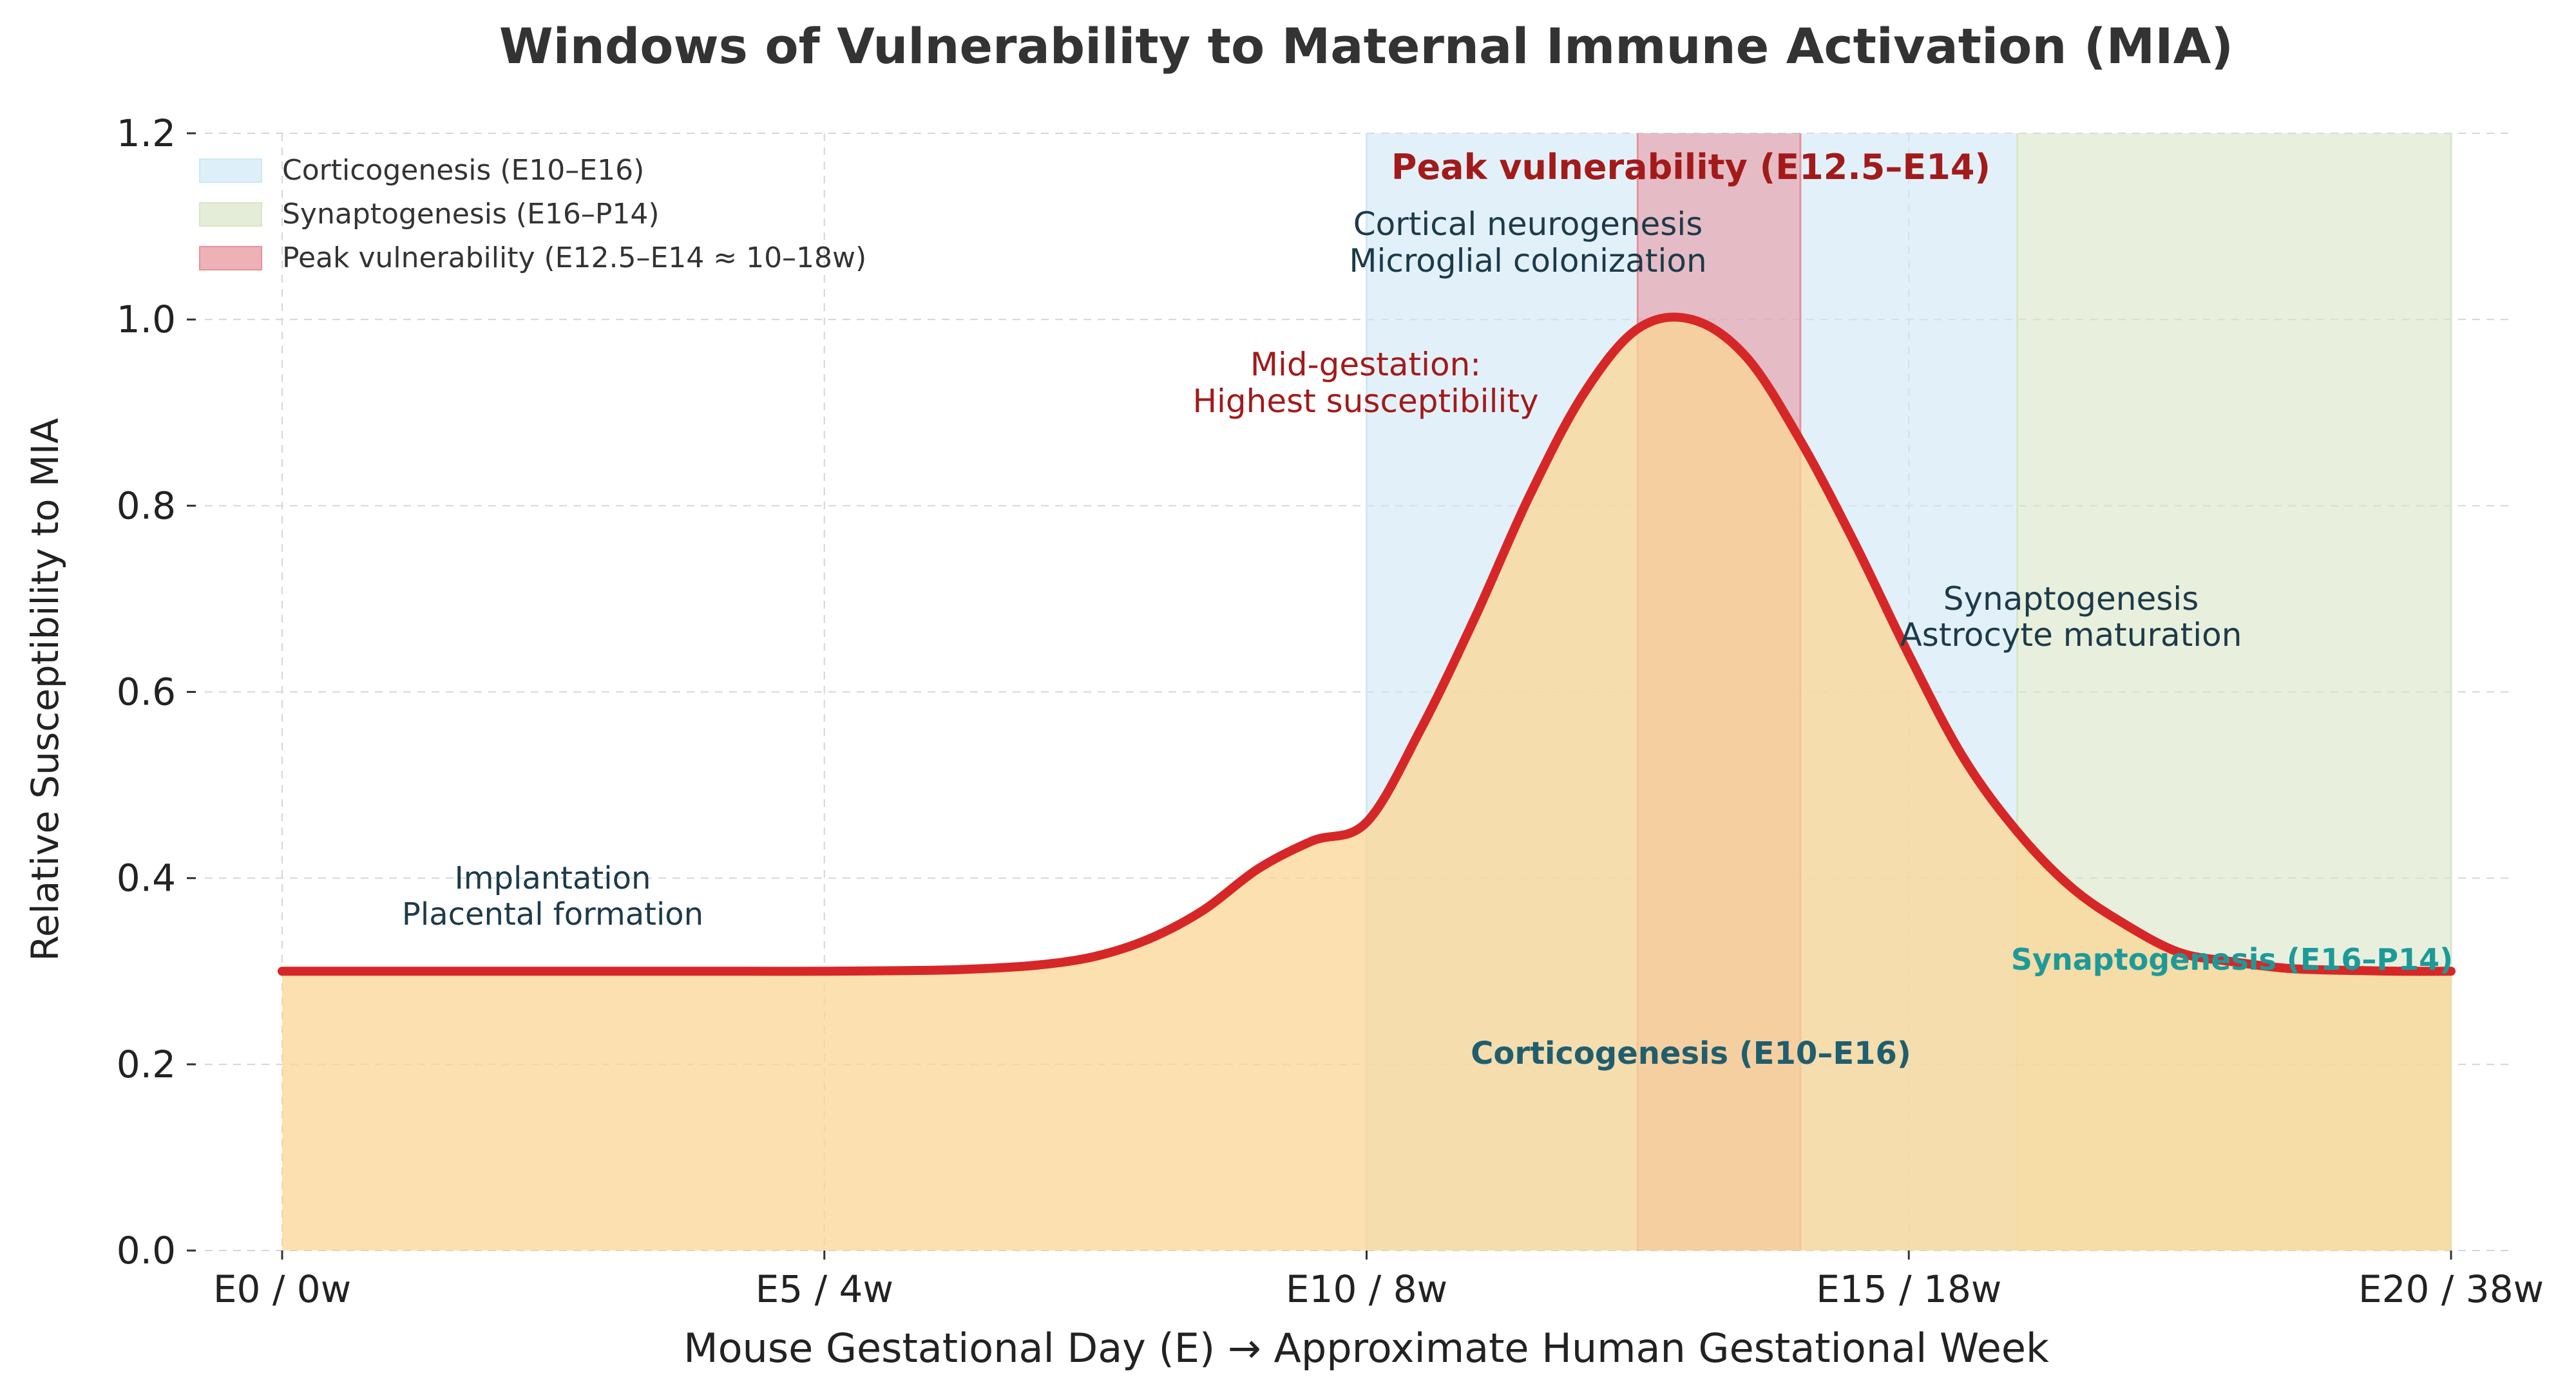 The height and width of the screenshot is (1398, 2576). Describe the element at coordinates (1690, 167) in the screenshot. I see `annotation-peak: Peak vulnerability (E12.5–E14)` at that location.